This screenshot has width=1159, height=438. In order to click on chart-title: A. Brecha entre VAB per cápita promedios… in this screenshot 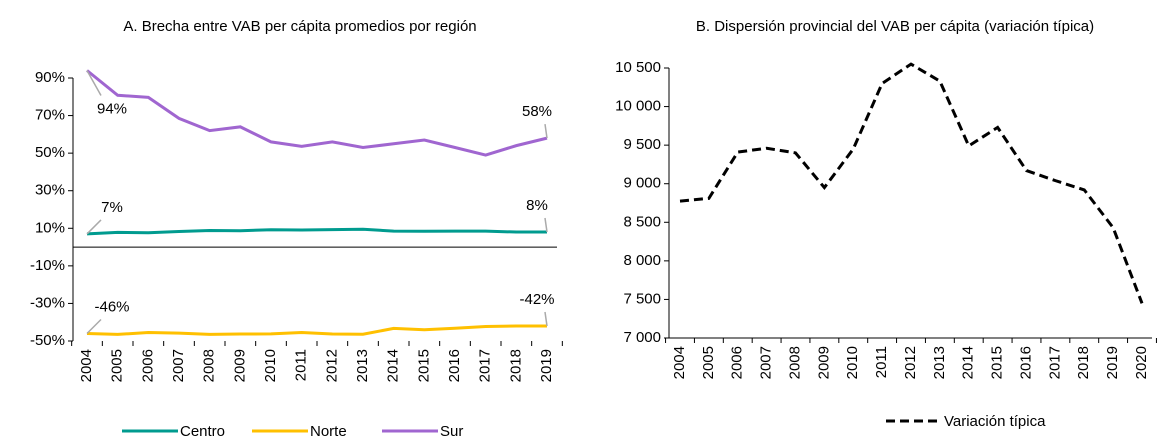, I will do `click(299, 26)`.